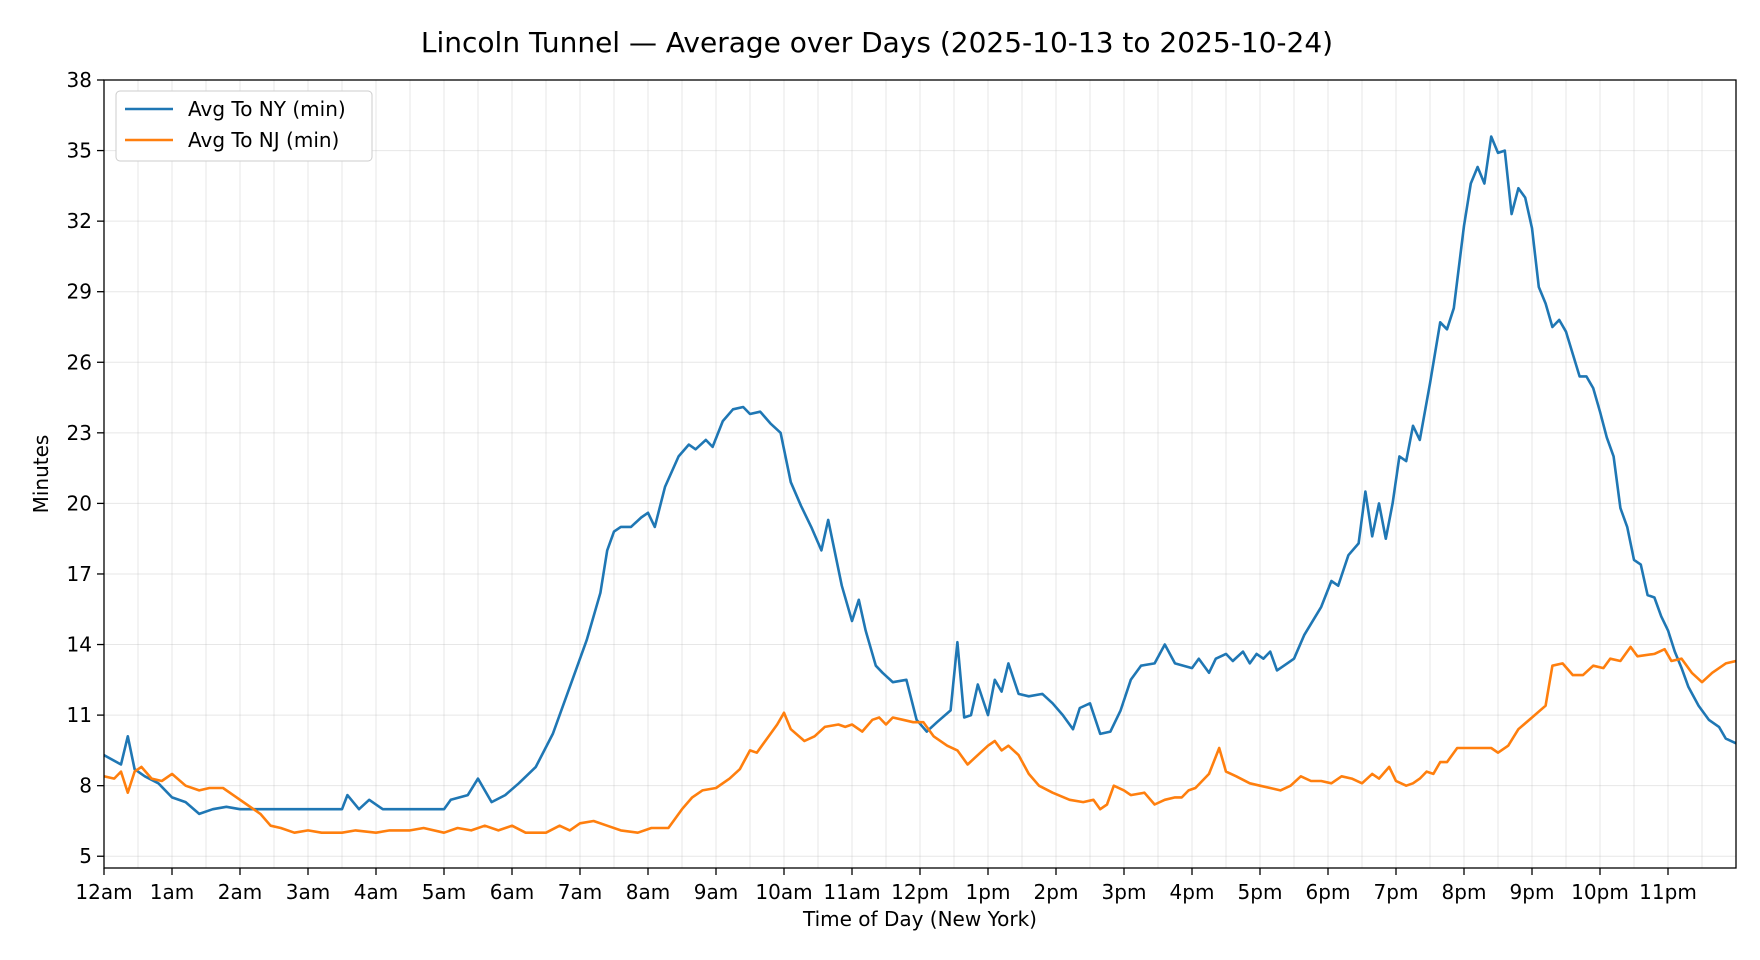 The image size is (1760, 960). What do you see at coordinates (376, 892) in the screenshot?
I see `x-tick-label: 4am` at bounding box center [376, 892].